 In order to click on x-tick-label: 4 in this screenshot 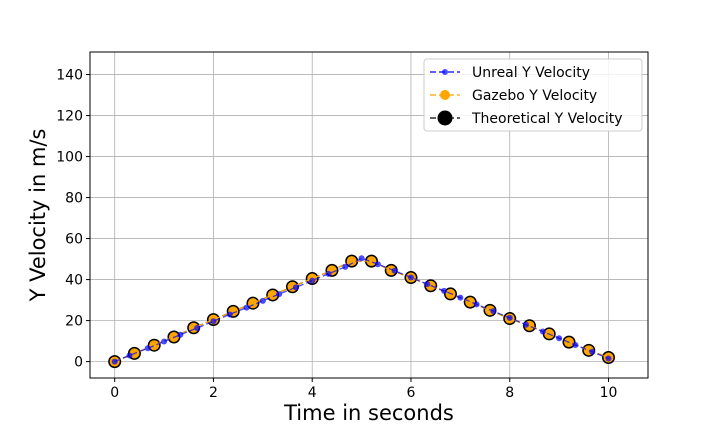, I will do `click(312, 393)`.